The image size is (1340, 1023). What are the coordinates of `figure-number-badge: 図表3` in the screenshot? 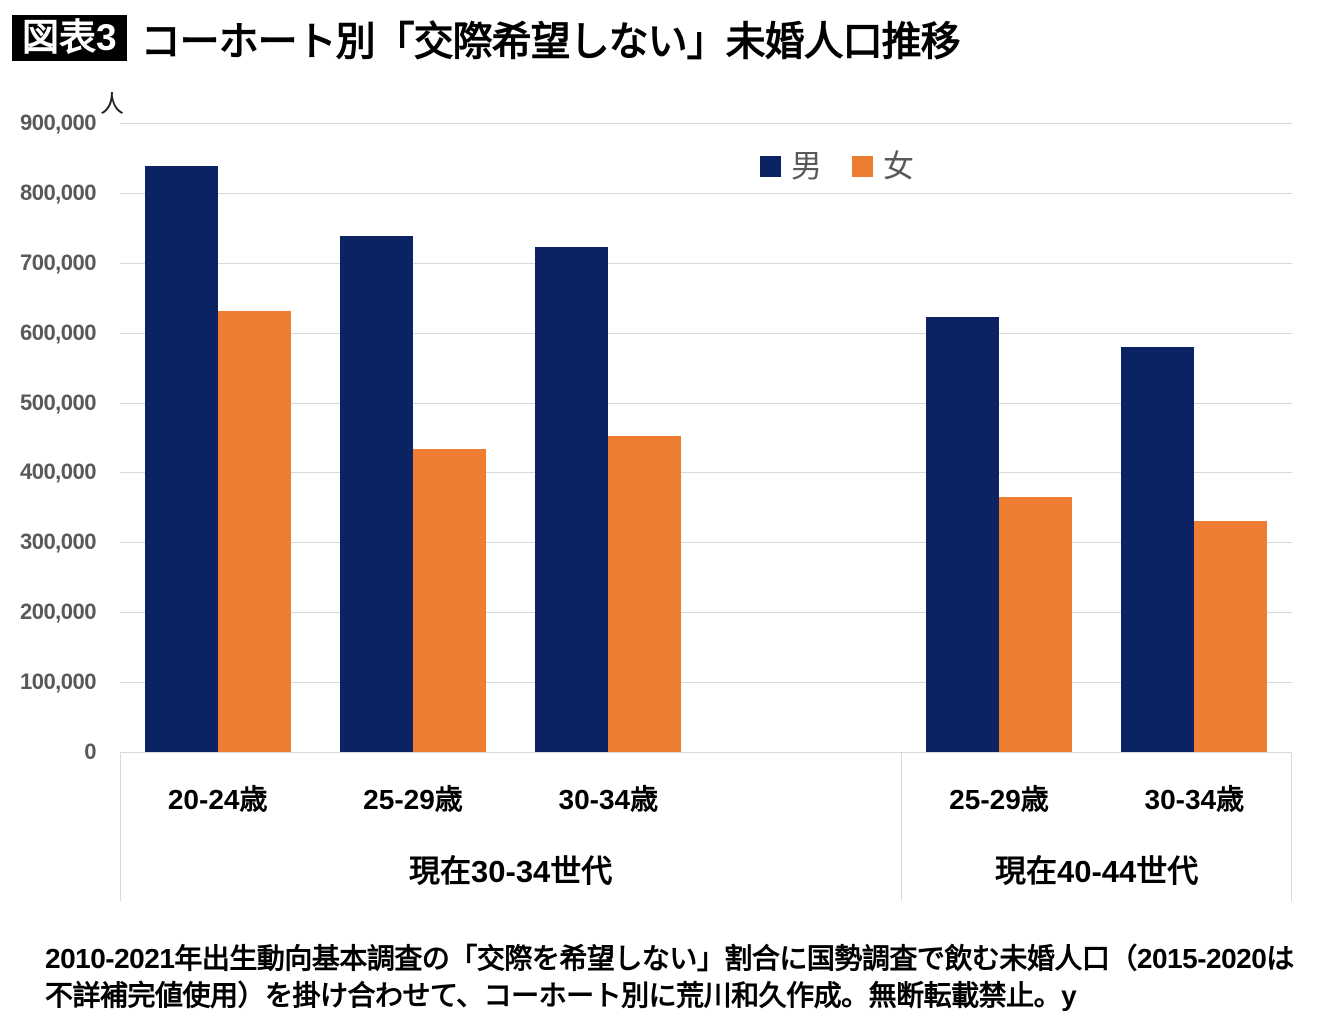 It's located at (69, 38).